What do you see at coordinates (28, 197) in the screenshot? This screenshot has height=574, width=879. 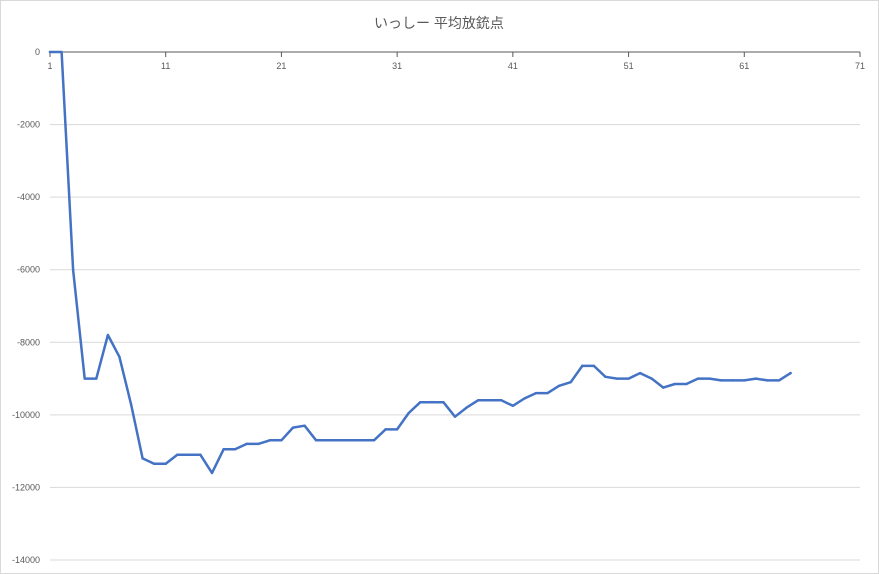 I see `y-tick-label: -4000` at bounding box center [28, 197].